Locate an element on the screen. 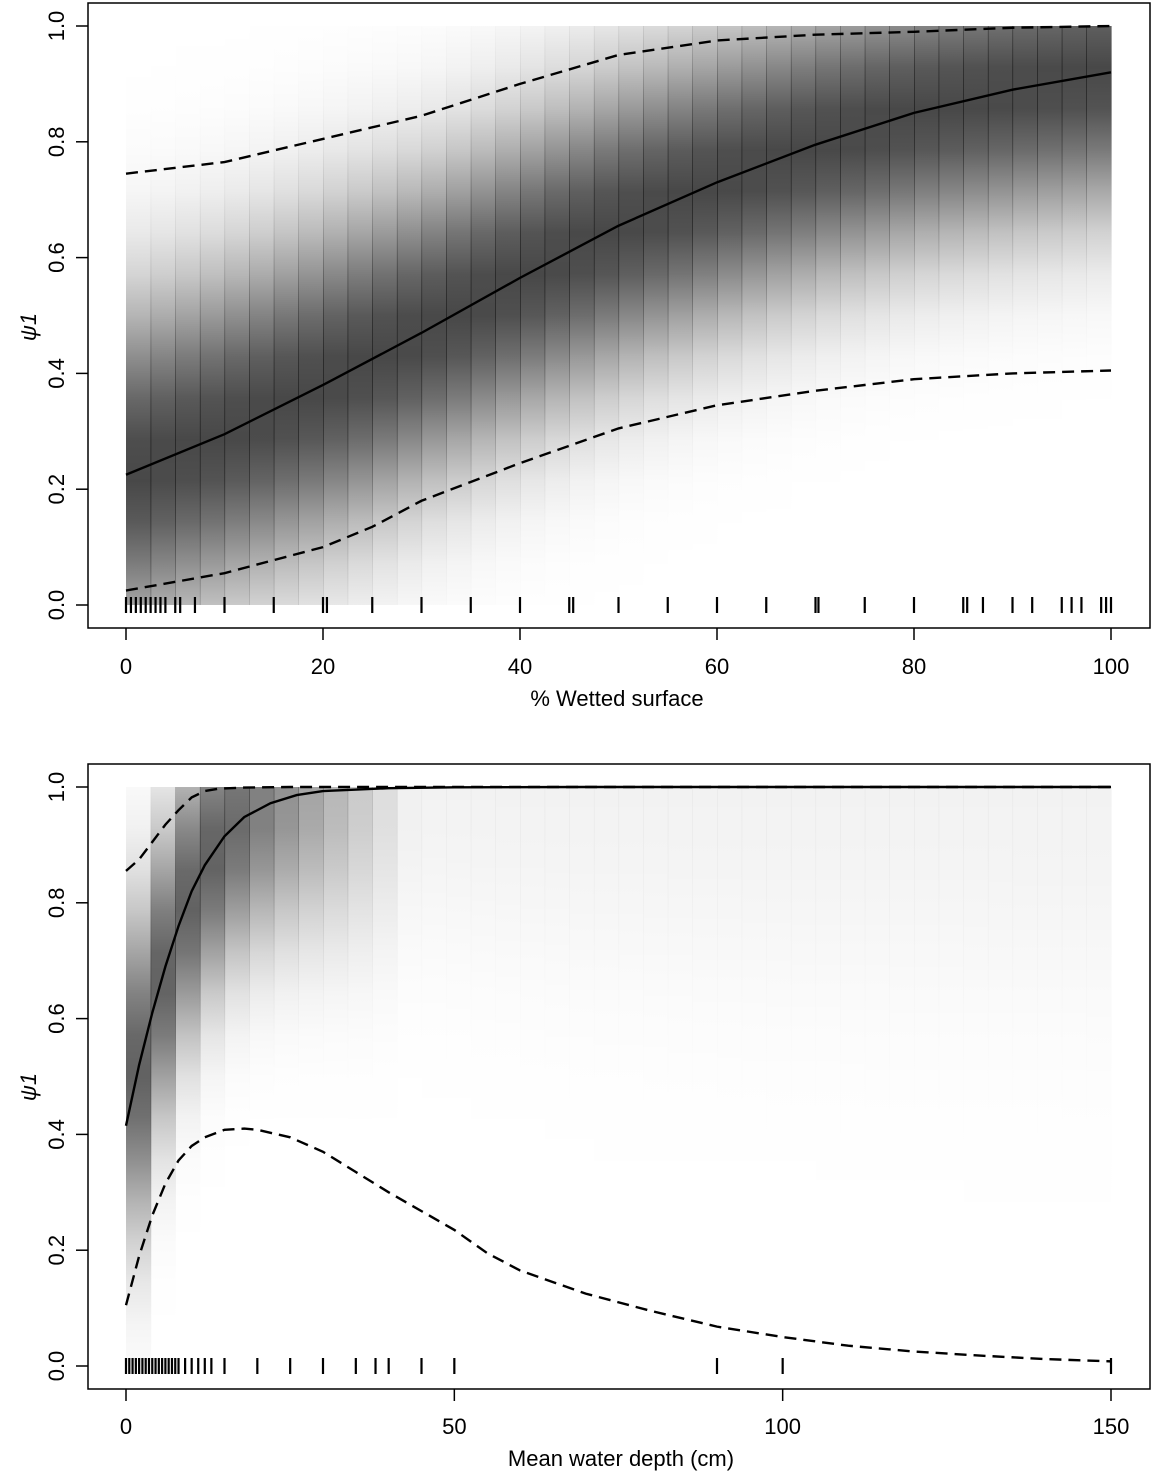 The width and height of the screenshot is (1153, 1482). x-tick-label: 80 is located at coordinates (914, 666).